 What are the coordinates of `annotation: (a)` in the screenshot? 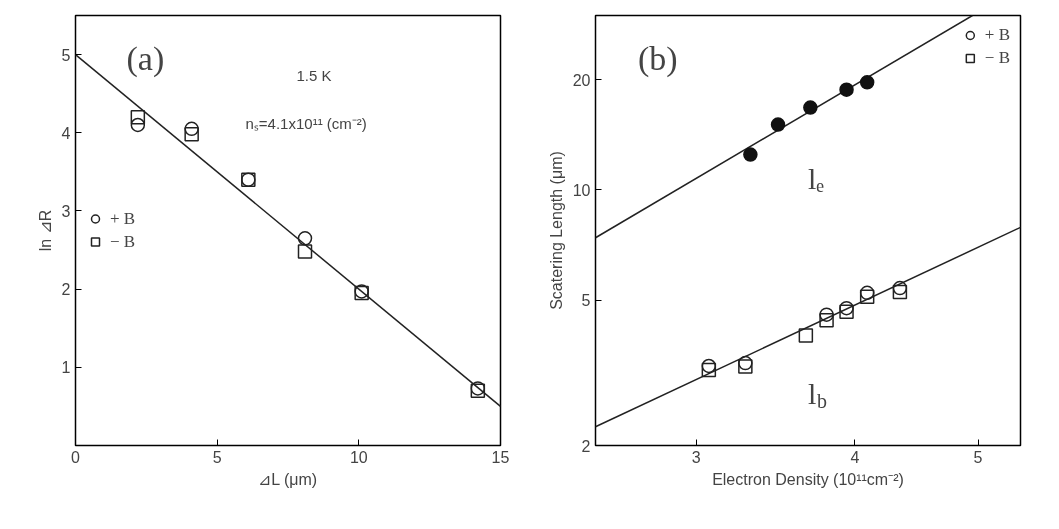 It's located at (145, 59).